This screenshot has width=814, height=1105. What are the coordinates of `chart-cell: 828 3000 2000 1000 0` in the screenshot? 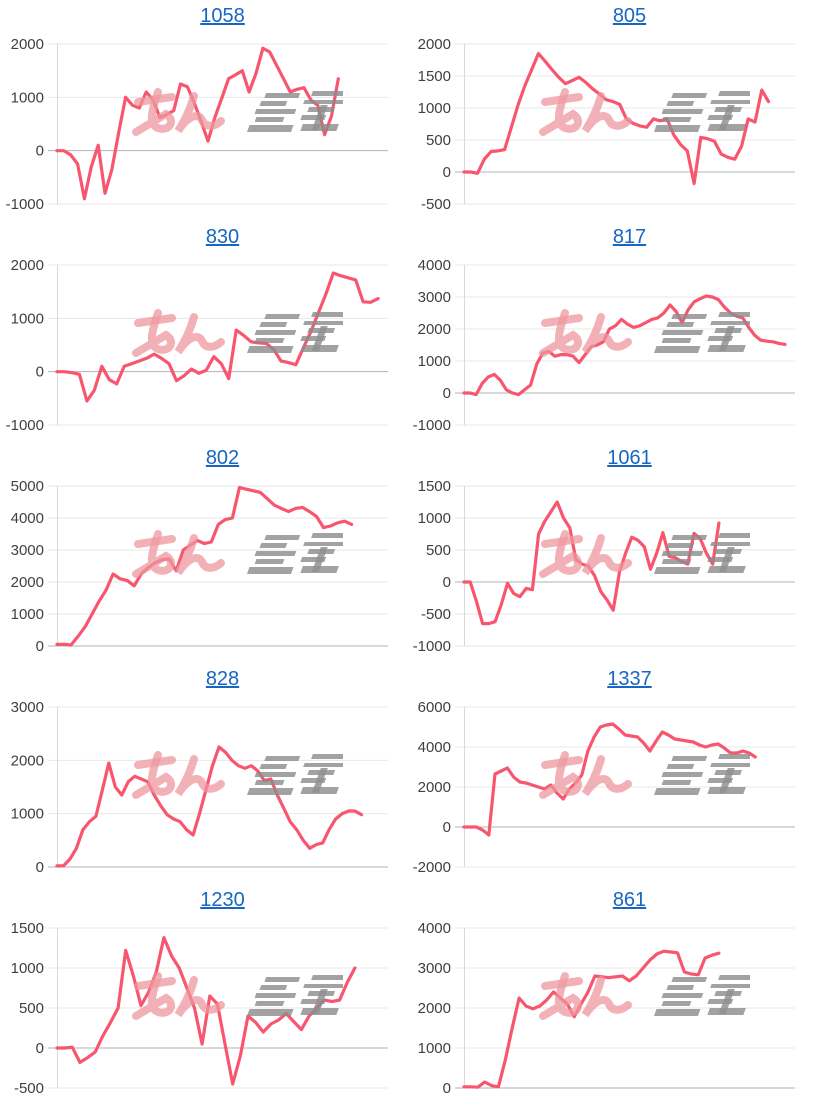 It's located at (203, 773).